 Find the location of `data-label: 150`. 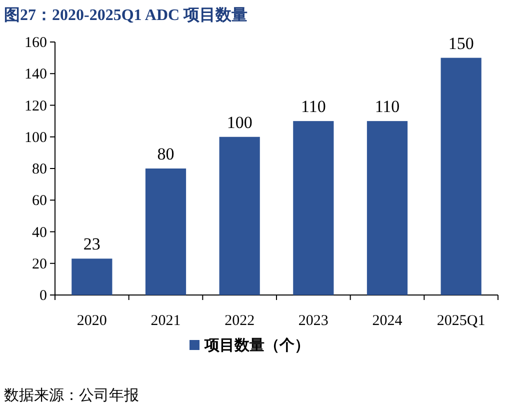

data-label: 150 is located at coordinates (461, 43).